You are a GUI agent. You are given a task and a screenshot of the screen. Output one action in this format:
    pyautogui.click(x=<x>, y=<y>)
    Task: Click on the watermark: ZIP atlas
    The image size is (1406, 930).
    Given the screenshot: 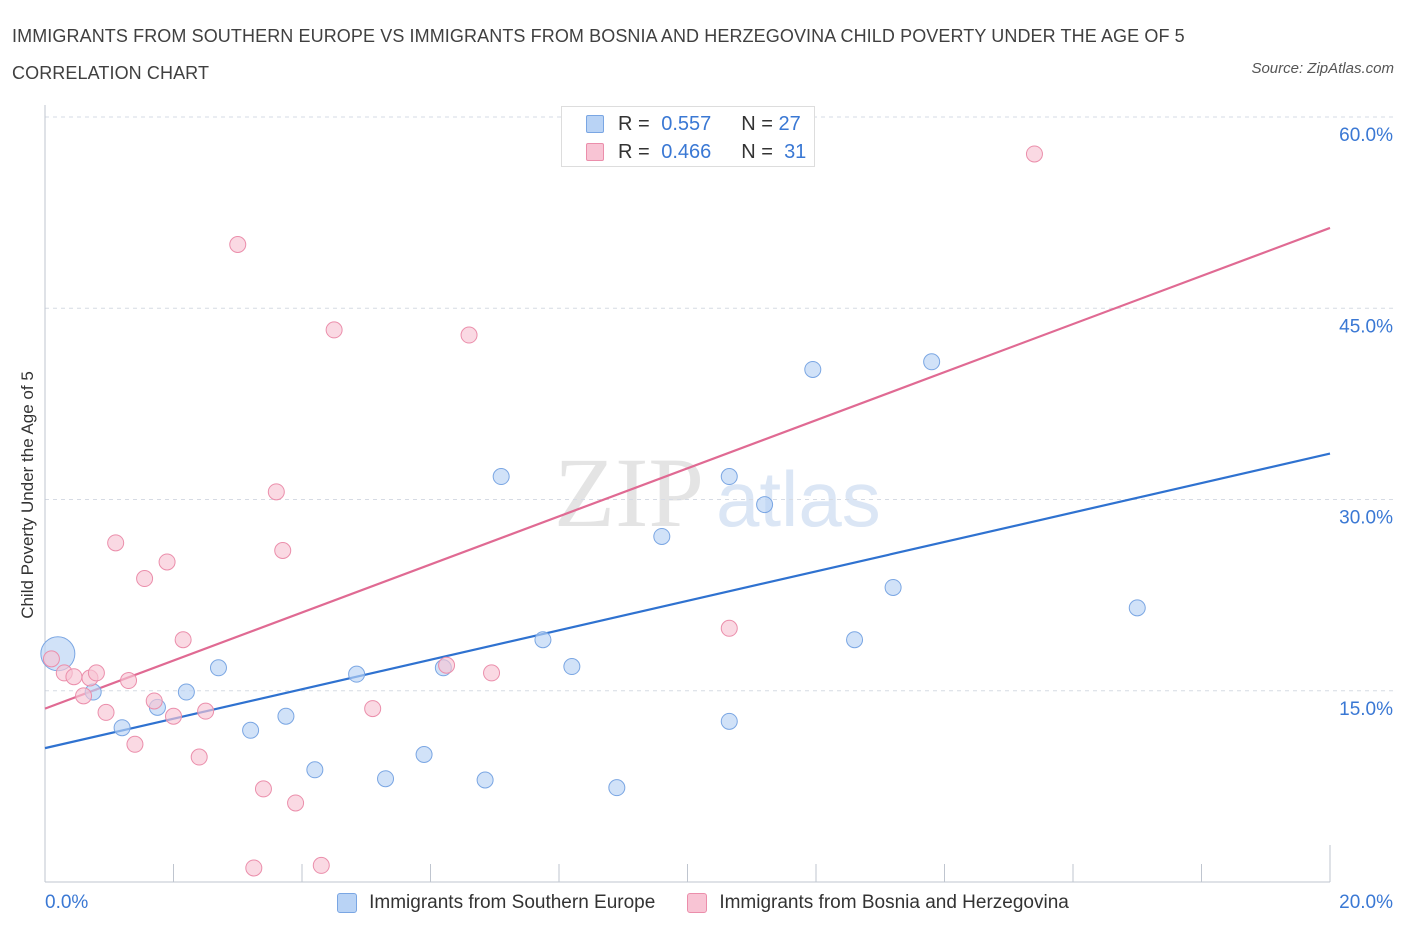 What is the action you would take?
    pyautogui.click(x=717, y=492)
    